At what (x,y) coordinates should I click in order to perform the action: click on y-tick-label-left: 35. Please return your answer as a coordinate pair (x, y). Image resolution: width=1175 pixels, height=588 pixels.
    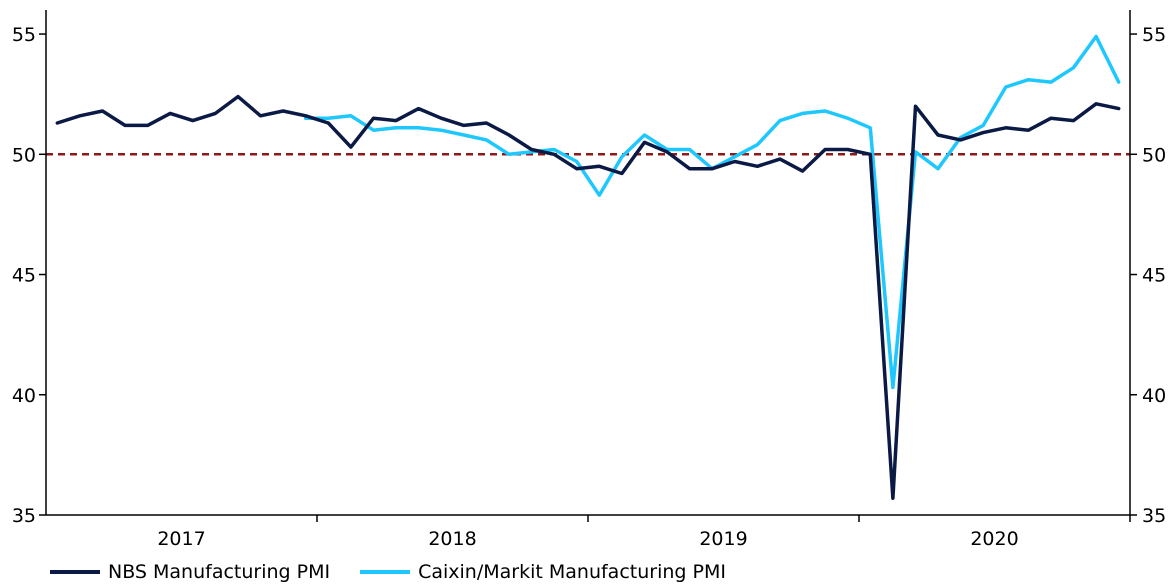
    Looking at the image, I should click on (24, 516).